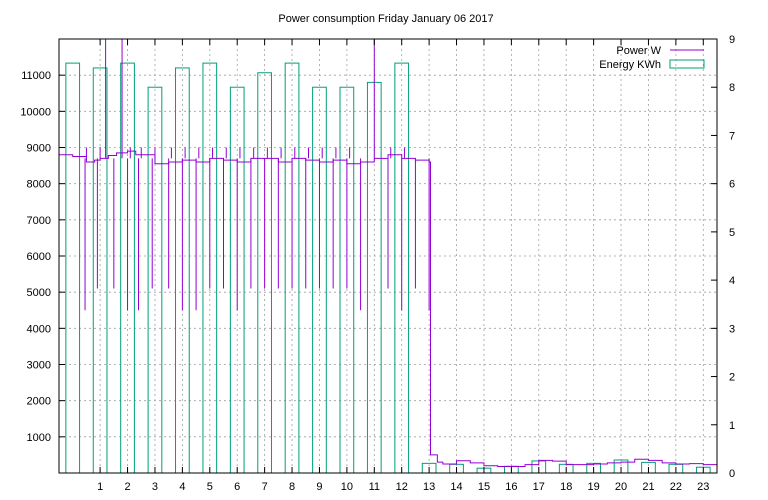 The width and height of the screenshot is (768, 500). What do you see at coordinates (687, 64) in the screenshot?
I see `legend-swatch-energy` at bounding box center [687, 64].